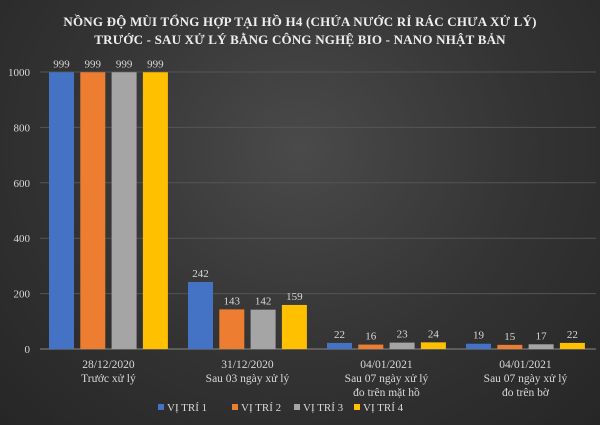 This screenshot has width=600, height=425. What do you see at coordinates (261, 408) in the screenshot?
I see `legend-label: VỊ TRÍ 2` at bounding box center [261, 408].